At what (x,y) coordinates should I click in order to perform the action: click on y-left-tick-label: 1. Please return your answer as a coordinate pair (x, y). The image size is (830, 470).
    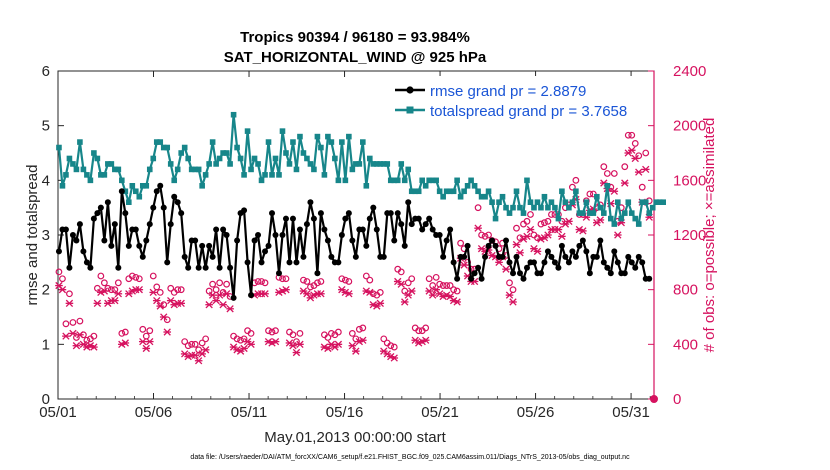
    Looking at the image, I should click on (46, 344).